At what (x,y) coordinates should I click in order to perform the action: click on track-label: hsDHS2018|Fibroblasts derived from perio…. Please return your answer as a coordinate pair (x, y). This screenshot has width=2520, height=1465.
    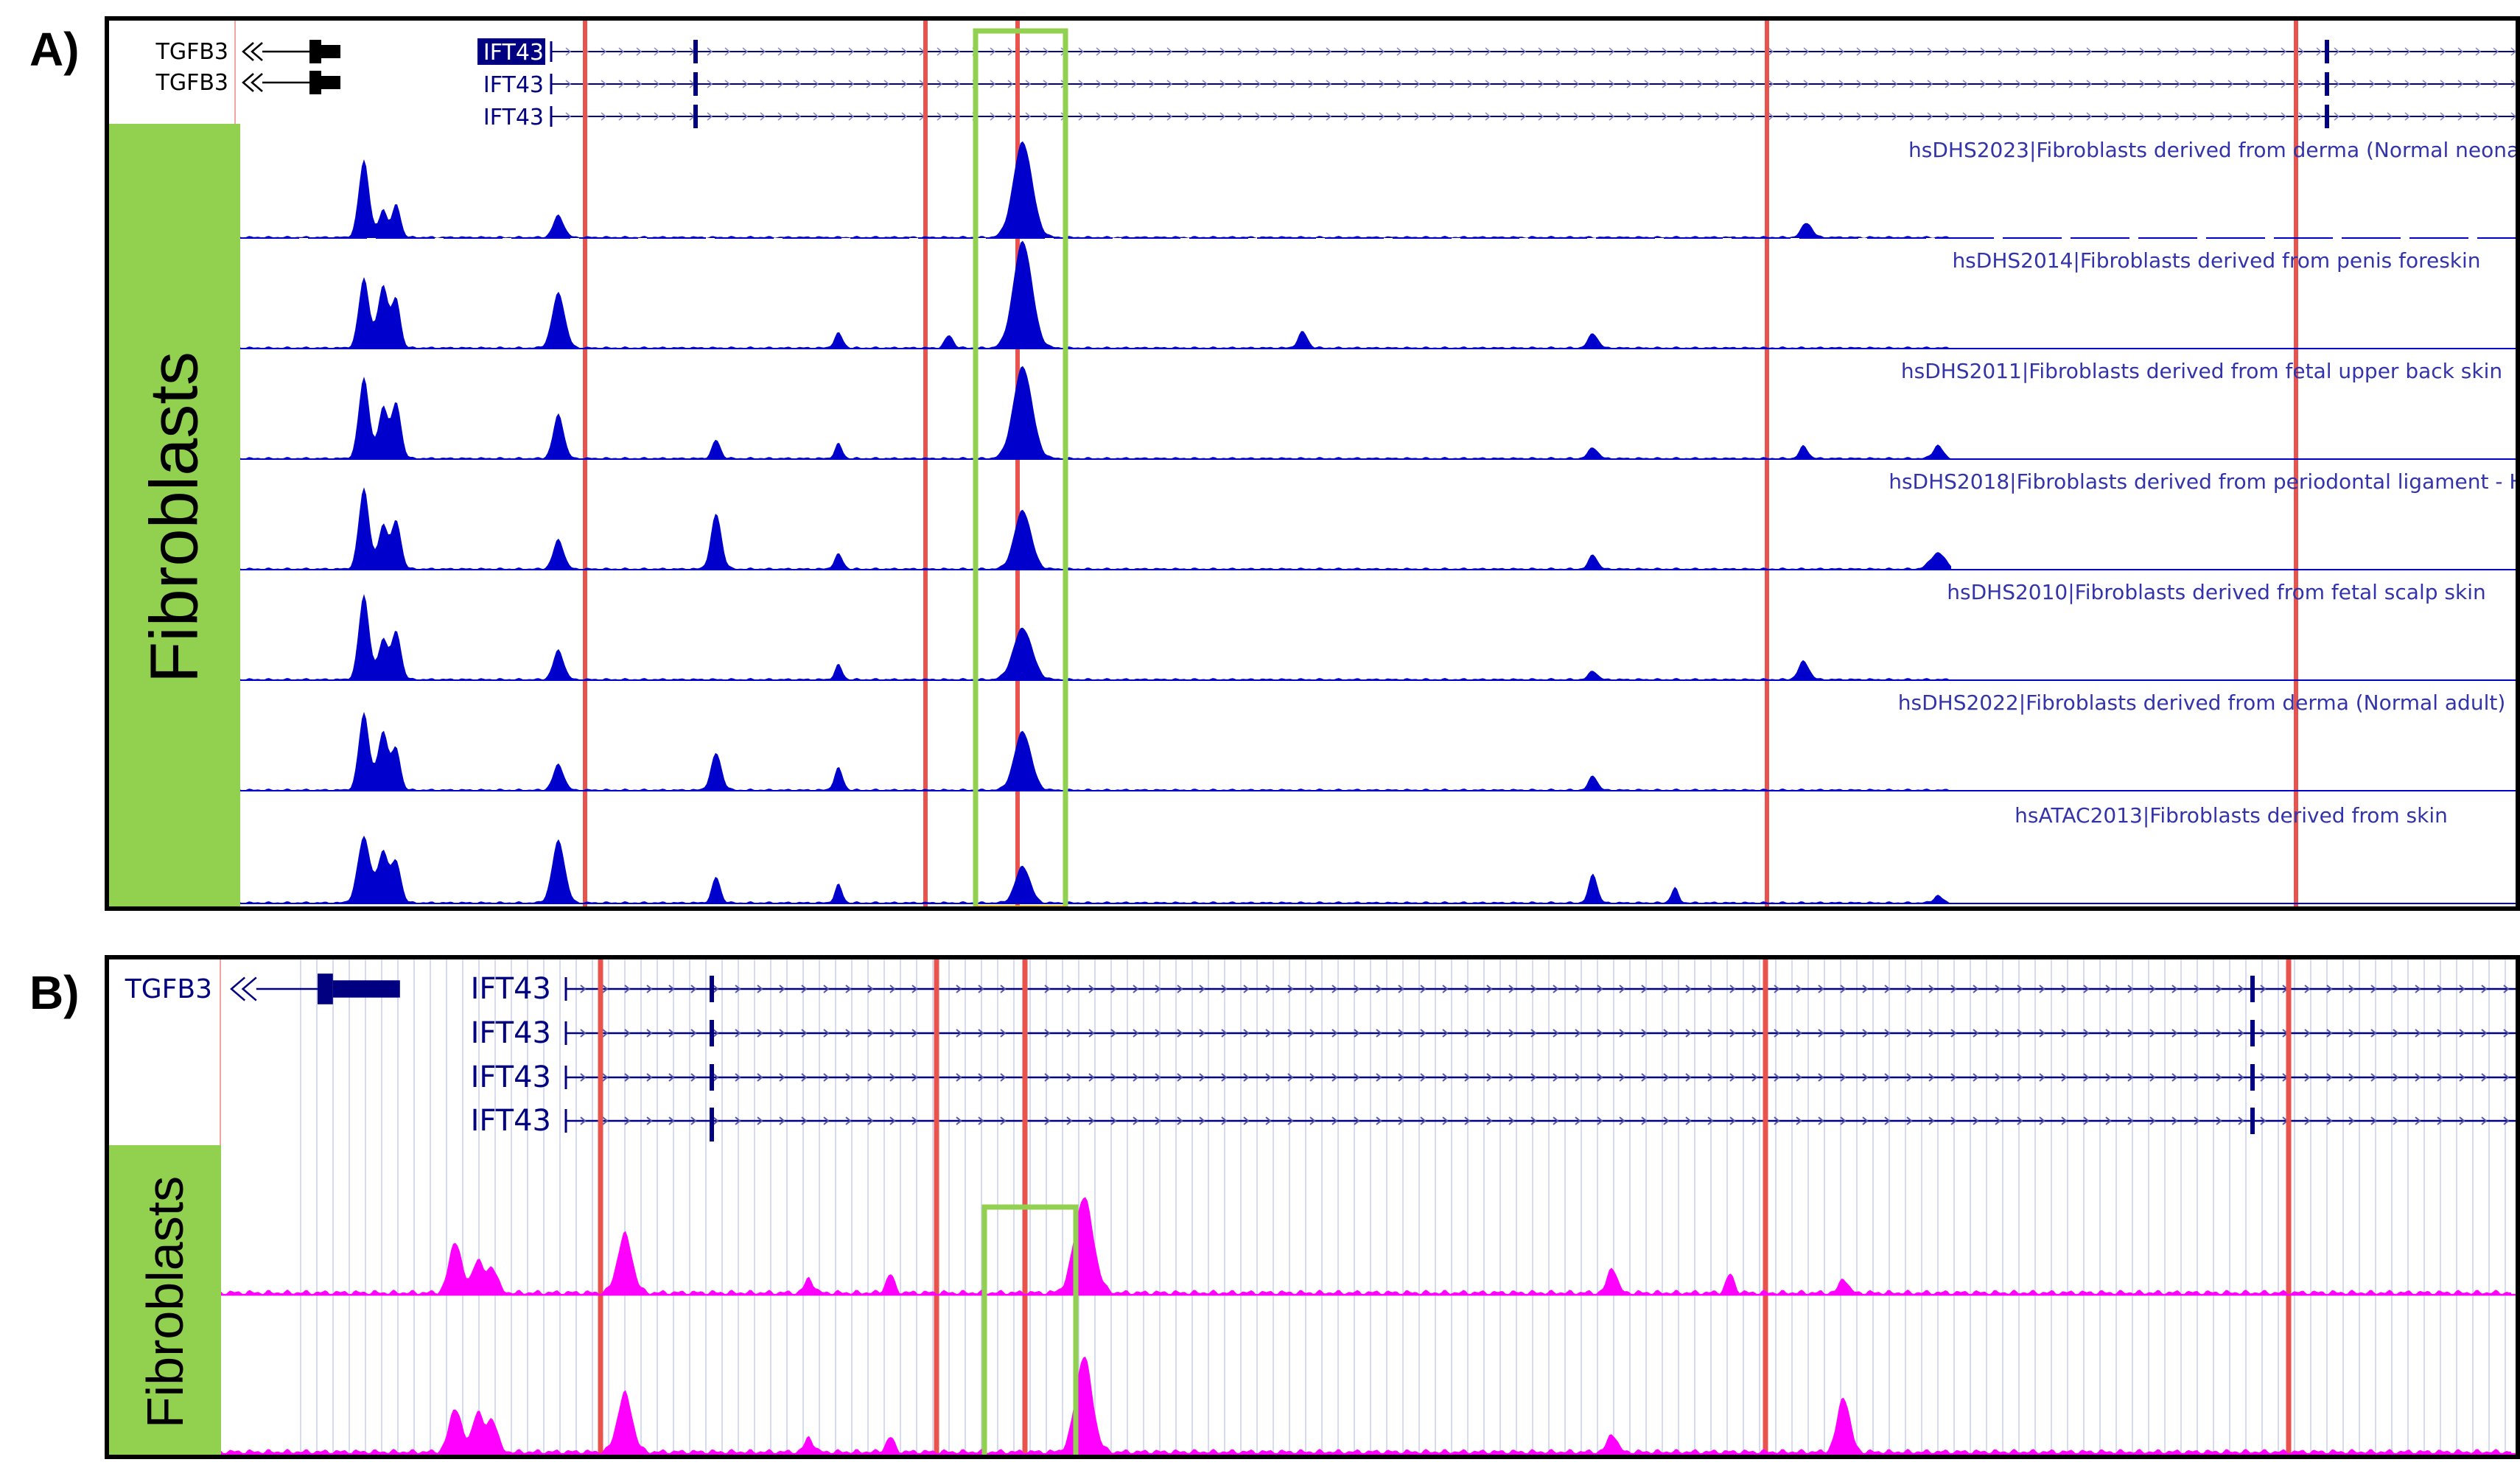
    Looking at the image, I should click on (2204, 481).